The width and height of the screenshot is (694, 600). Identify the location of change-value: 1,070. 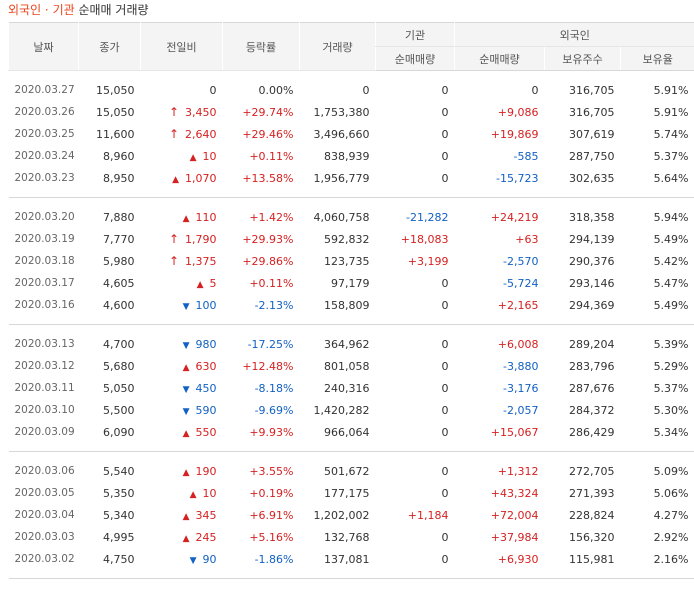
(201, 178).